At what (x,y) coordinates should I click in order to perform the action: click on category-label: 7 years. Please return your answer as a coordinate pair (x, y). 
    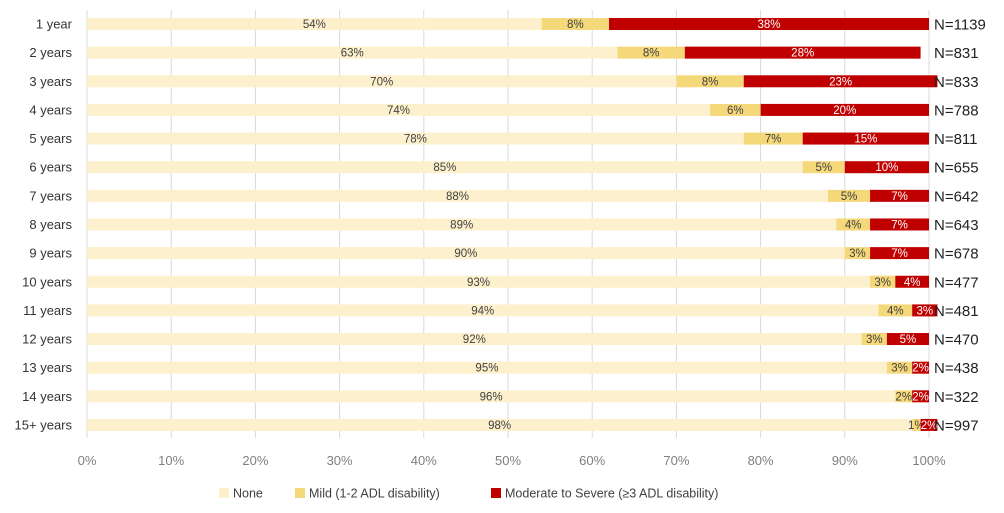
    Looking at the image, I should click on (50, 195).